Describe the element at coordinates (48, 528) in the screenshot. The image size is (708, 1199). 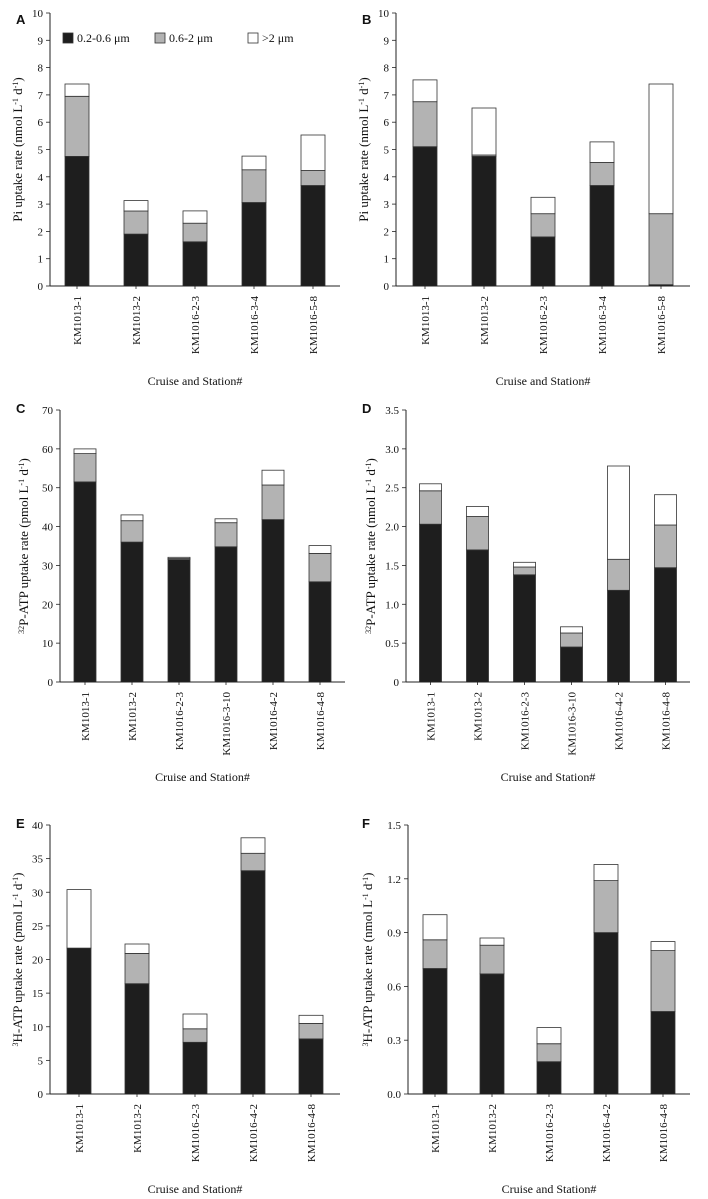
I see `y-tick-label: 40` at that location.